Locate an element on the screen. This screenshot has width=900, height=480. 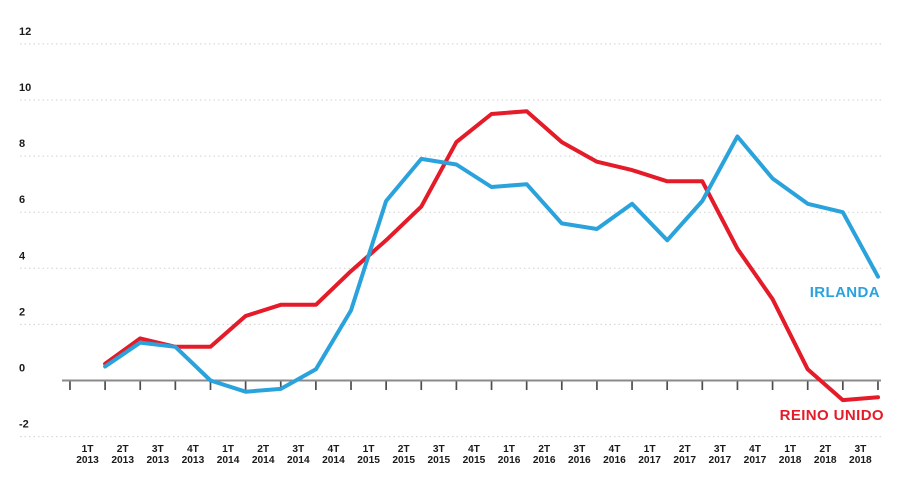
x-tick-label: 4T 2016 is located at coordinates (614, 455).